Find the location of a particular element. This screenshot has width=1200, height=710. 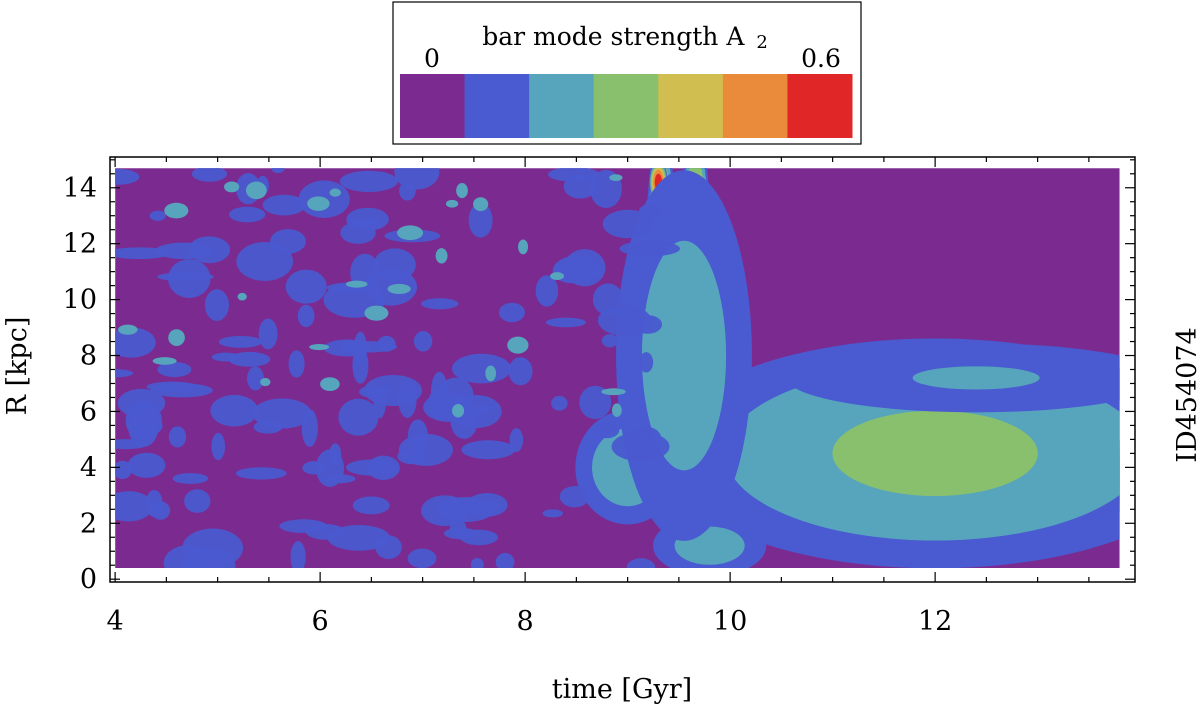

y-tick-label: 2 is located at coordinates (88, 523).